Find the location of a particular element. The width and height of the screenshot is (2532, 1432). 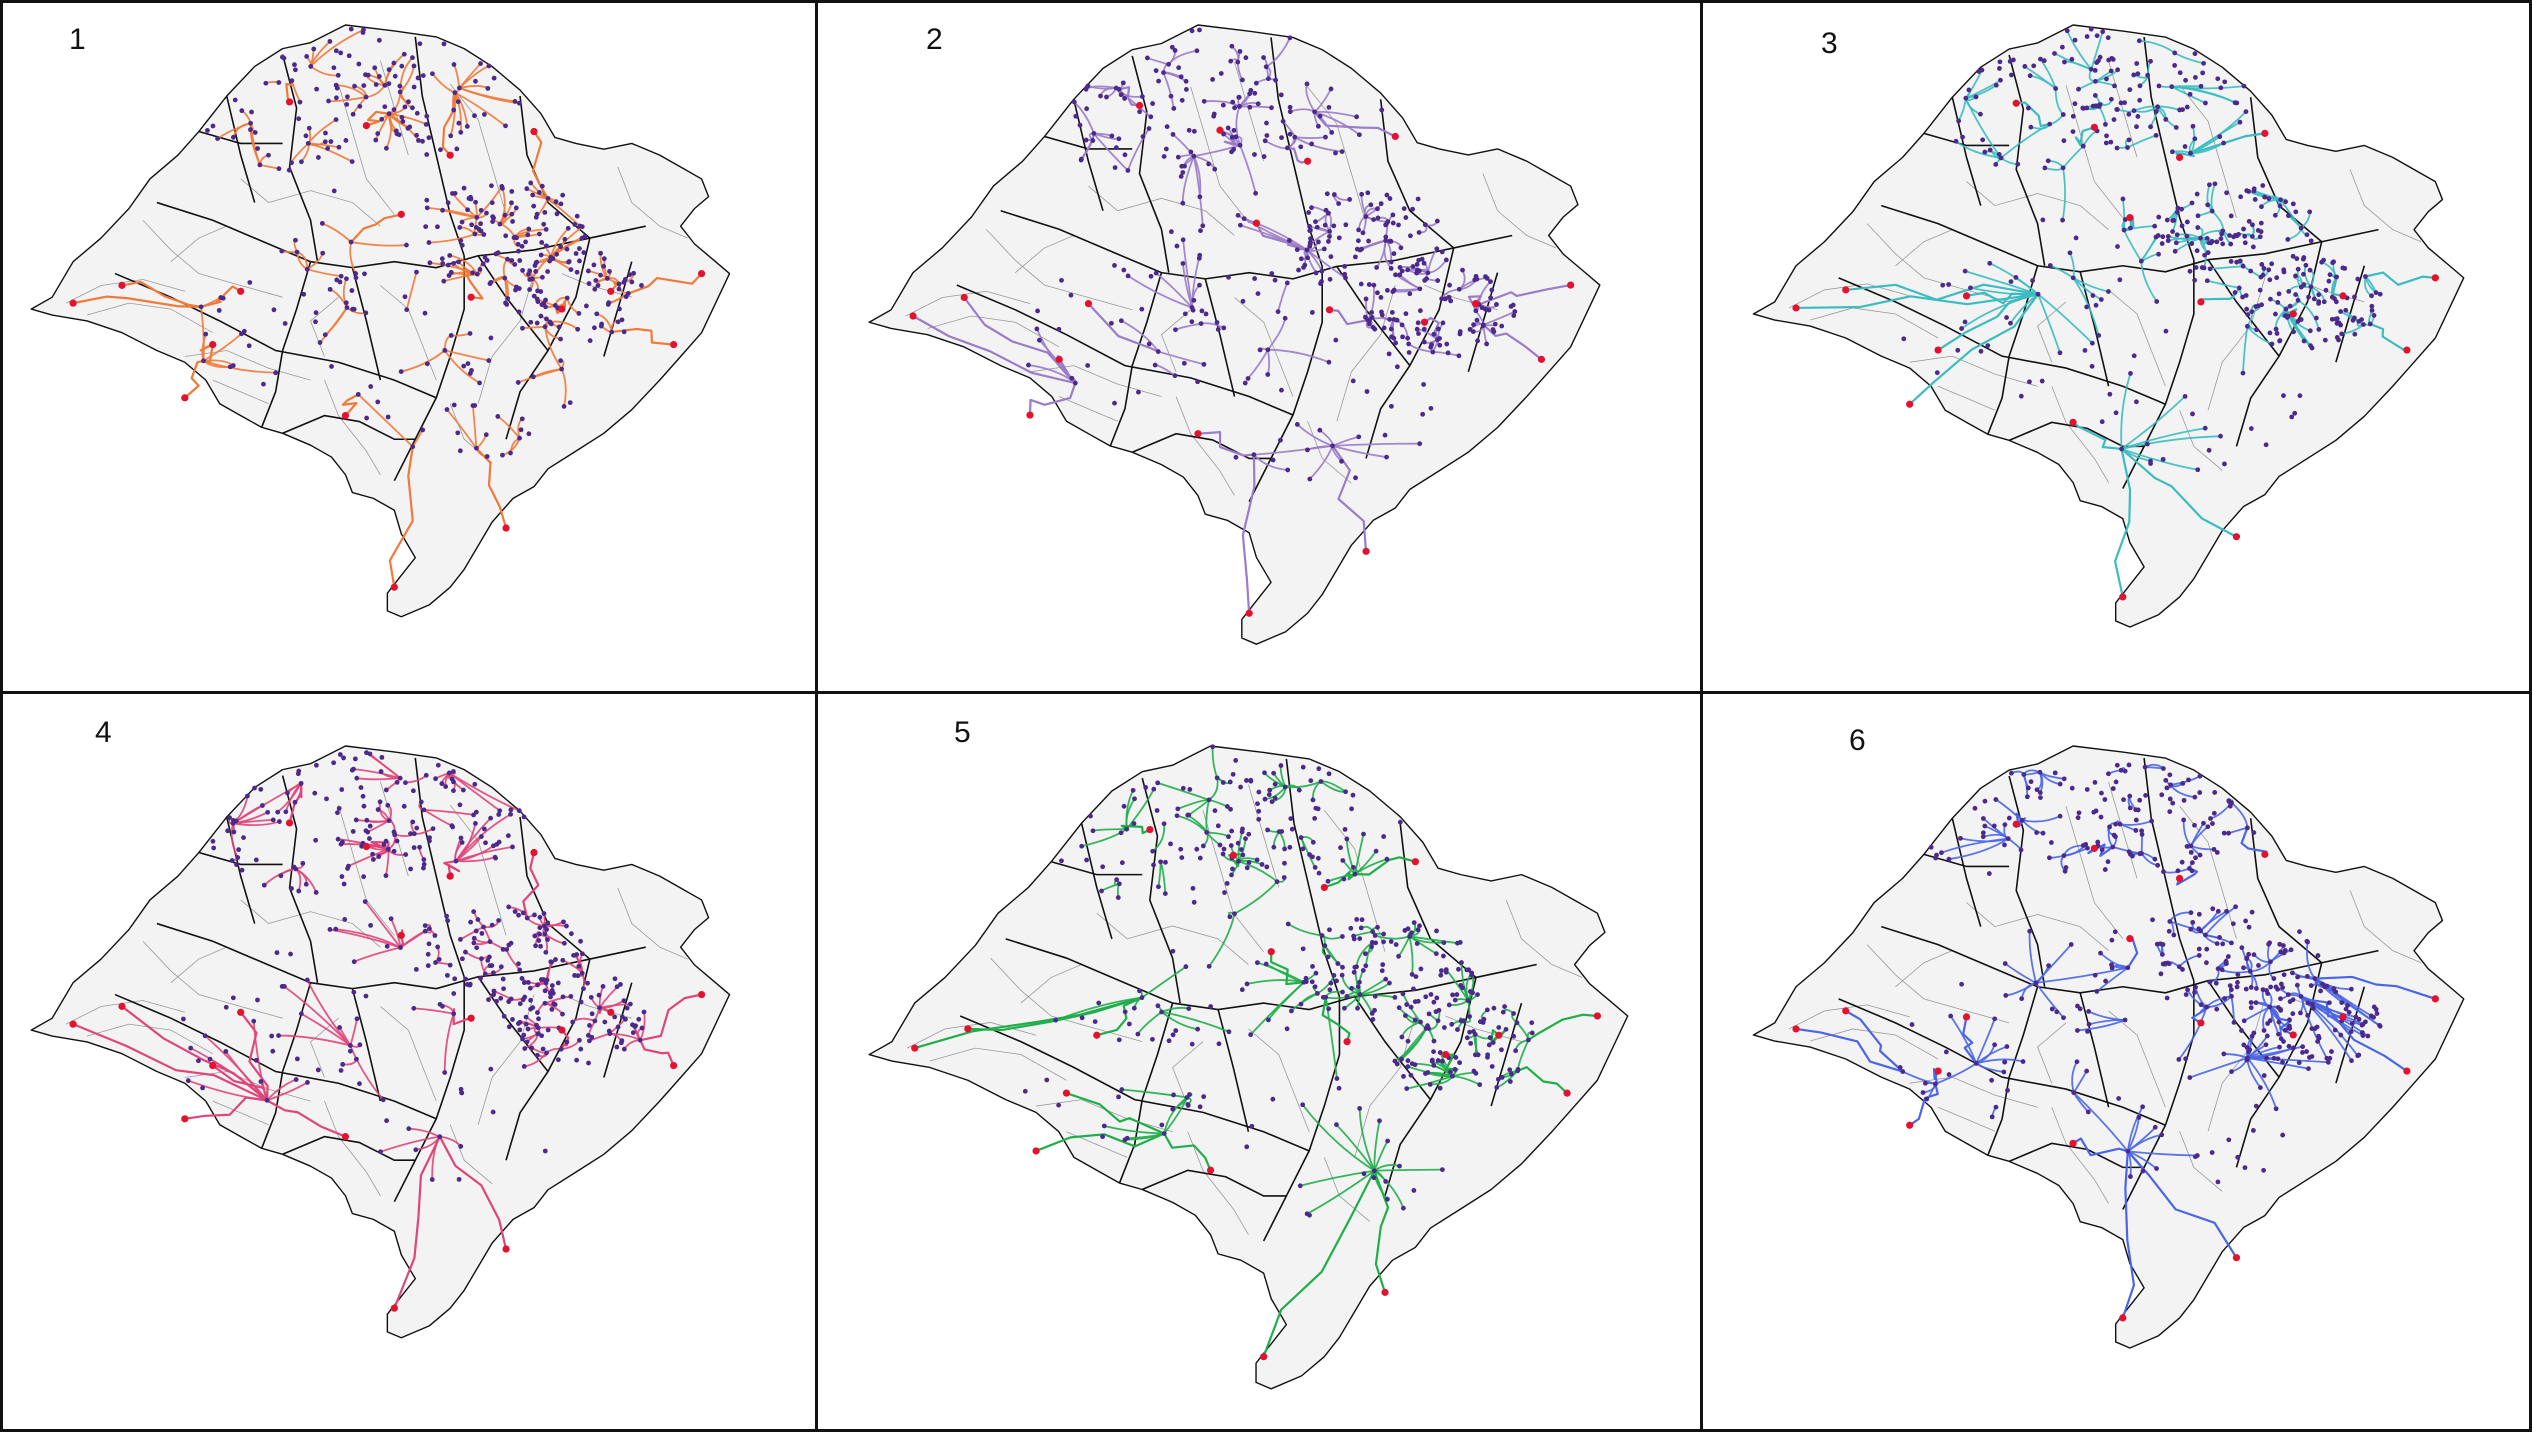

state-map is located at coordinates (1234, 334).